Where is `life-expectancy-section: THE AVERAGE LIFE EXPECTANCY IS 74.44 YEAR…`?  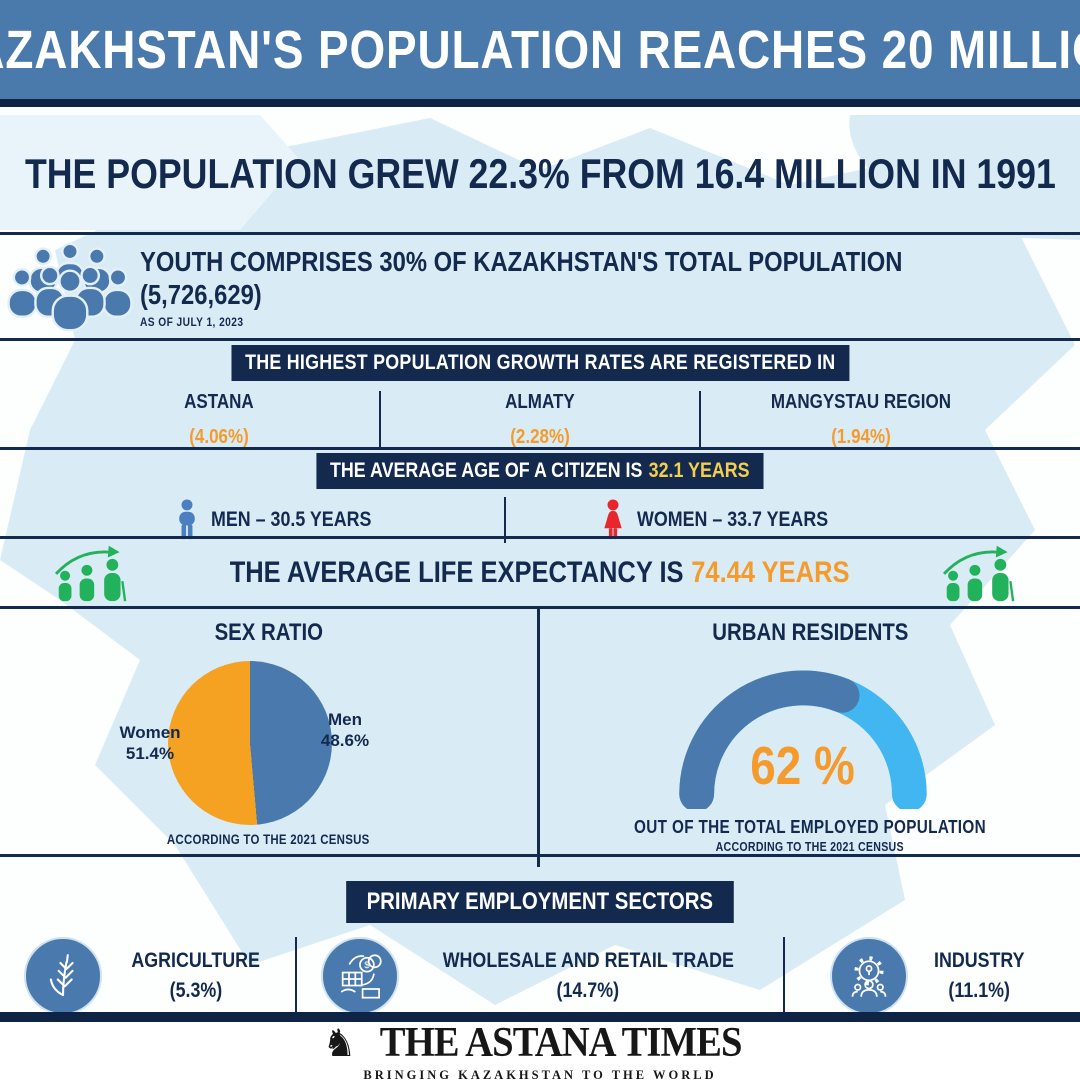 life-expectancy-section: THE AVERAGE LIFE EXPECTANCY IS 74.44 YEAR… is located at coordinates (540, 572).